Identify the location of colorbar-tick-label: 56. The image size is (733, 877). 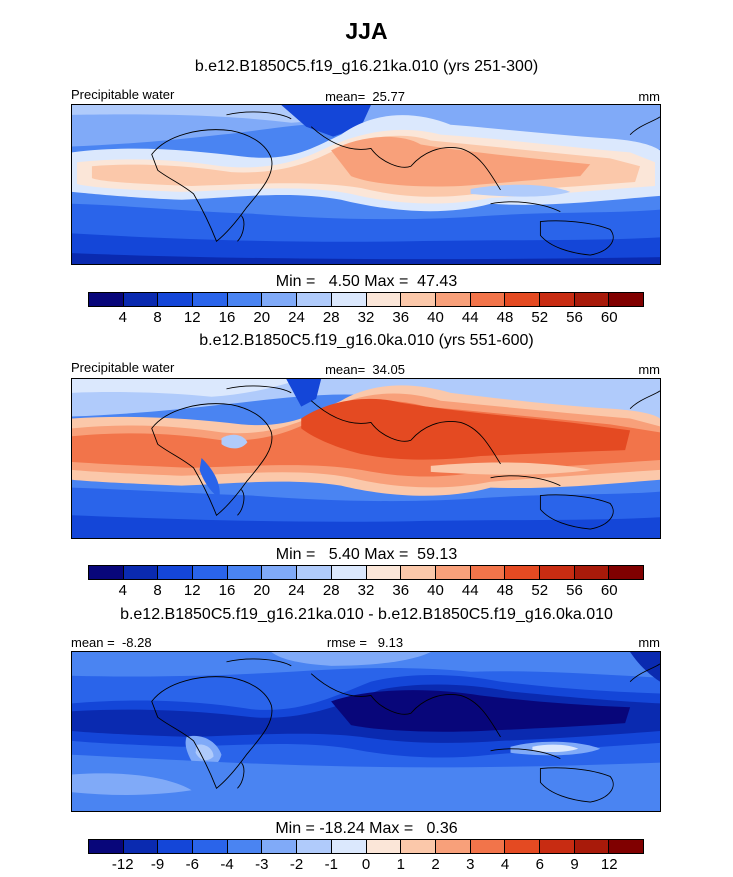
(574, 590).